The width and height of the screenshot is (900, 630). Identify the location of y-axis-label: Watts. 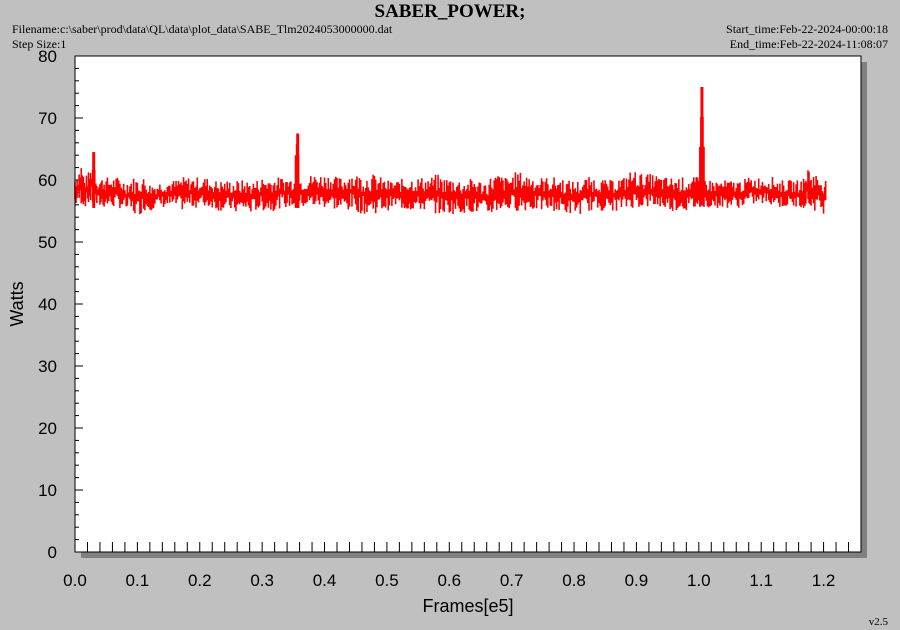
(17, 303).